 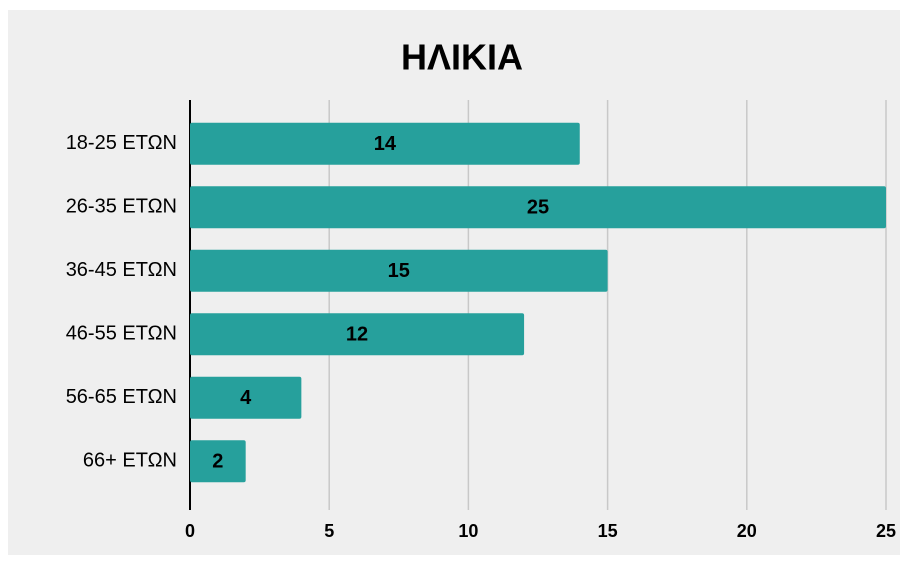 What do you see at coordinates (608, 531) in the screenshot?
I see `x-tick-label: 15` at bounding box center [608, 531].